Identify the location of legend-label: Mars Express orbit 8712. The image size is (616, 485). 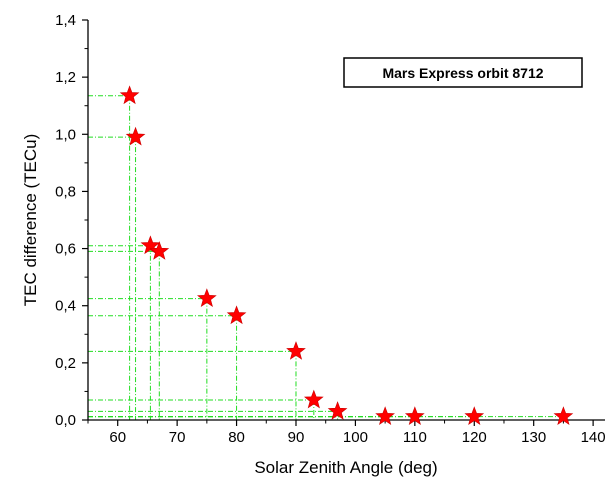
(462, 73).